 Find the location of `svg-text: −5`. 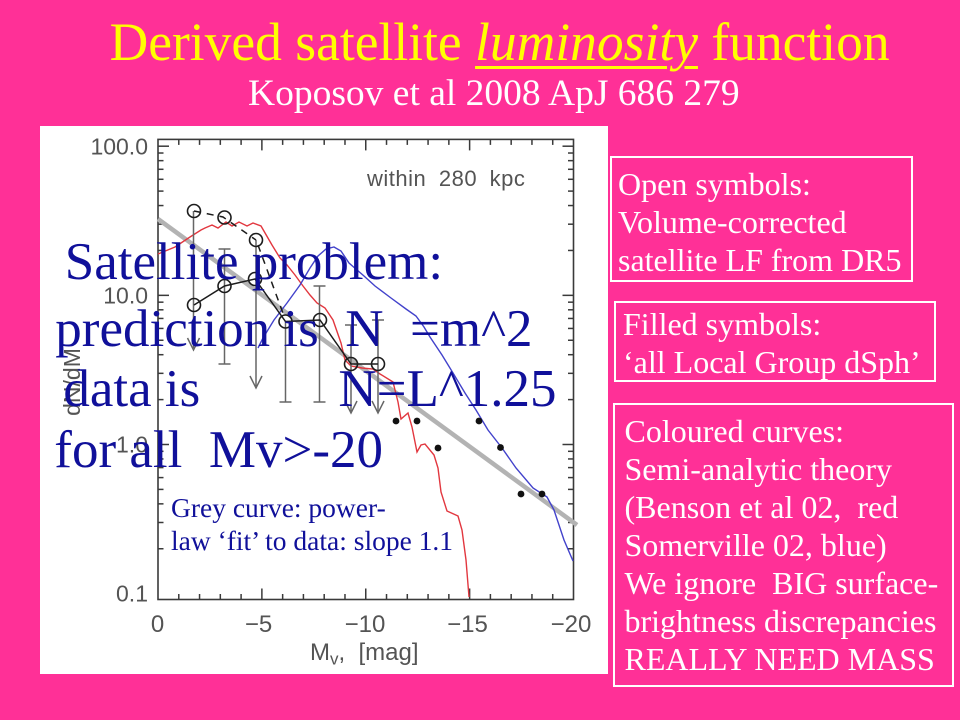

svg-text: −5 is located at coordinates (258, 624).